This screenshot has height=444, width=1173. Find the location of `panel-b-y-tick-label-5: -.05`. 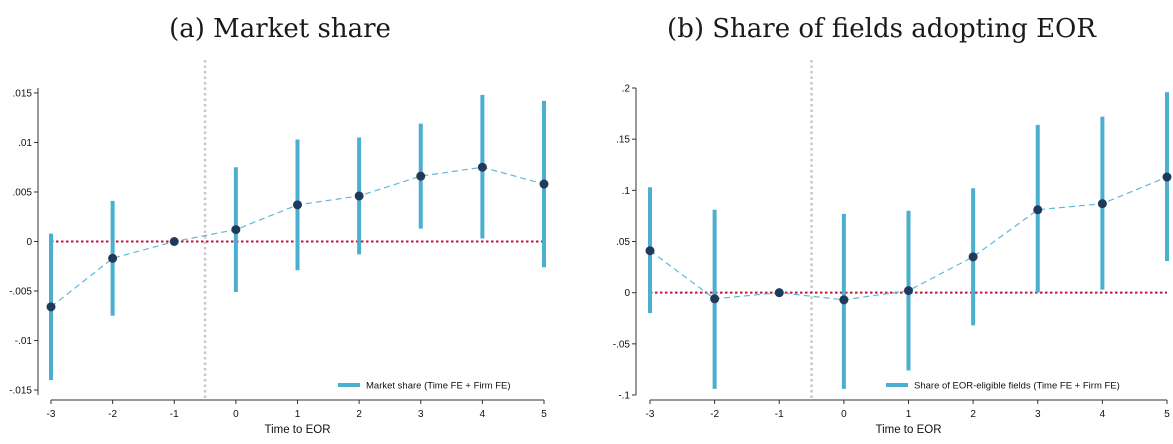

panel-b-y-tick-label-5: -.05 is located at coordinates (622, 344).